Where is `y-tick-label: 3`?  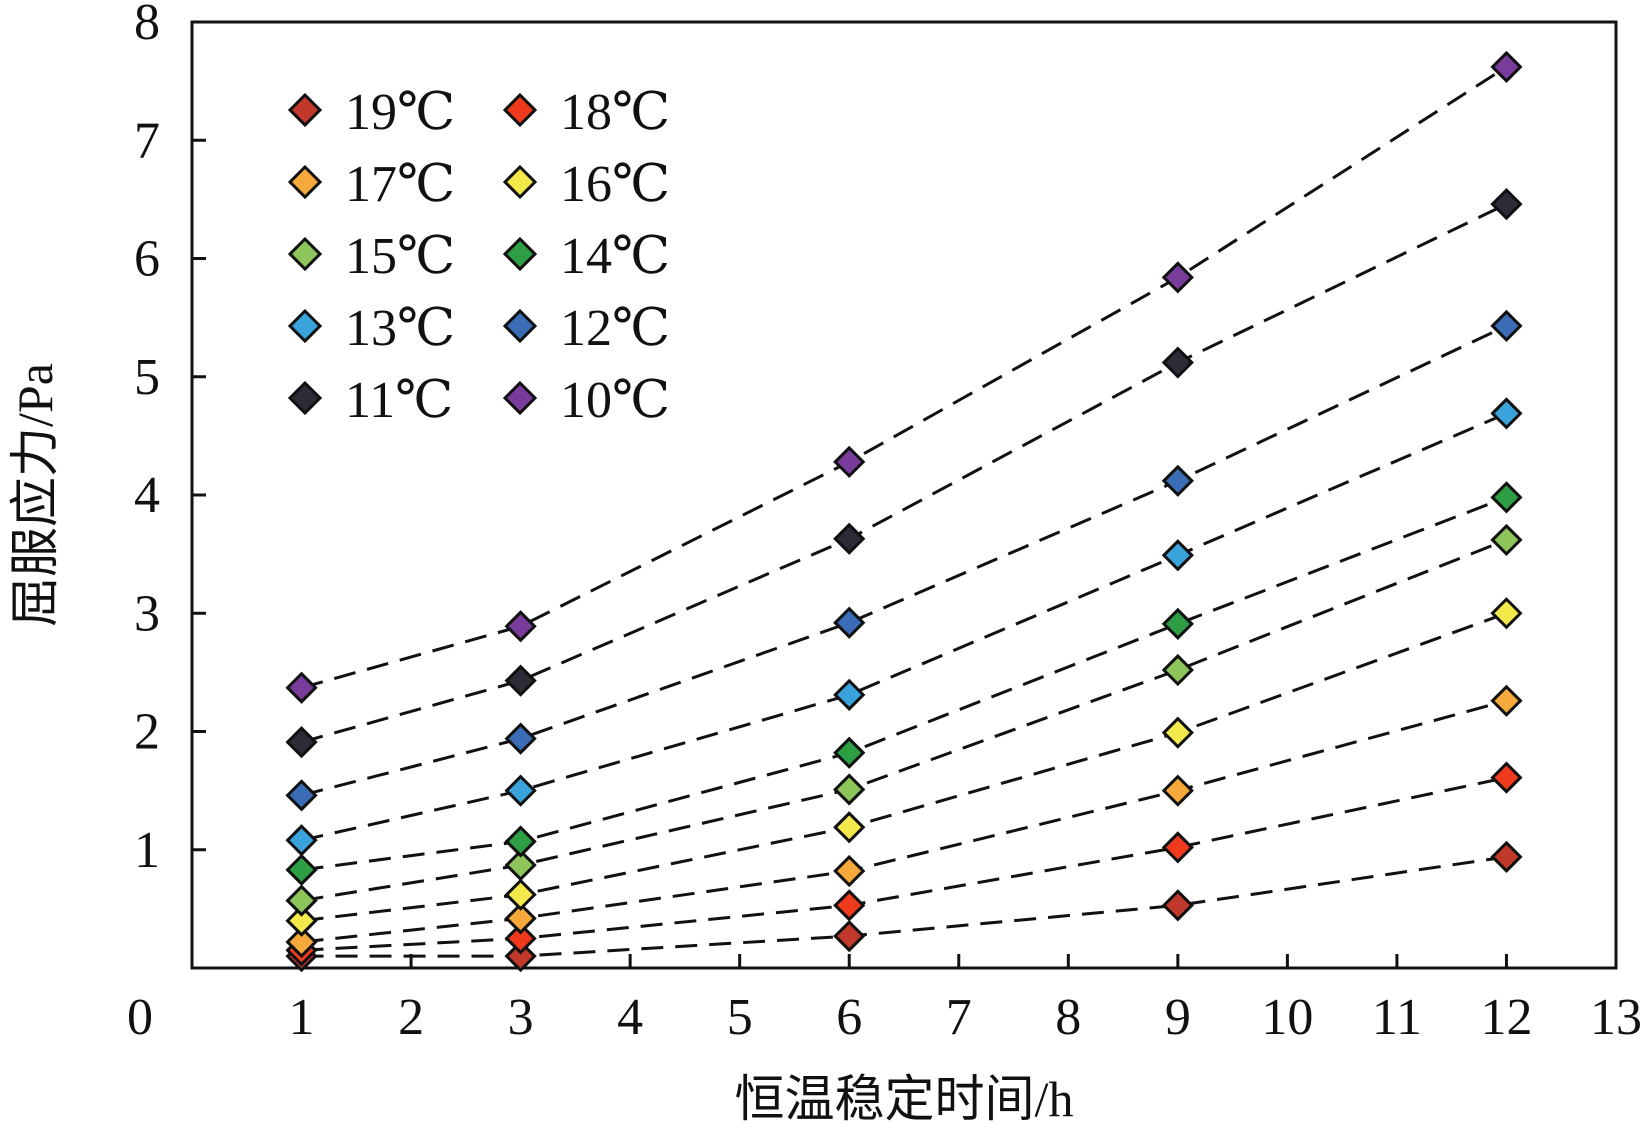 y-tick-label: 3 is located at coordinates (147, 613).